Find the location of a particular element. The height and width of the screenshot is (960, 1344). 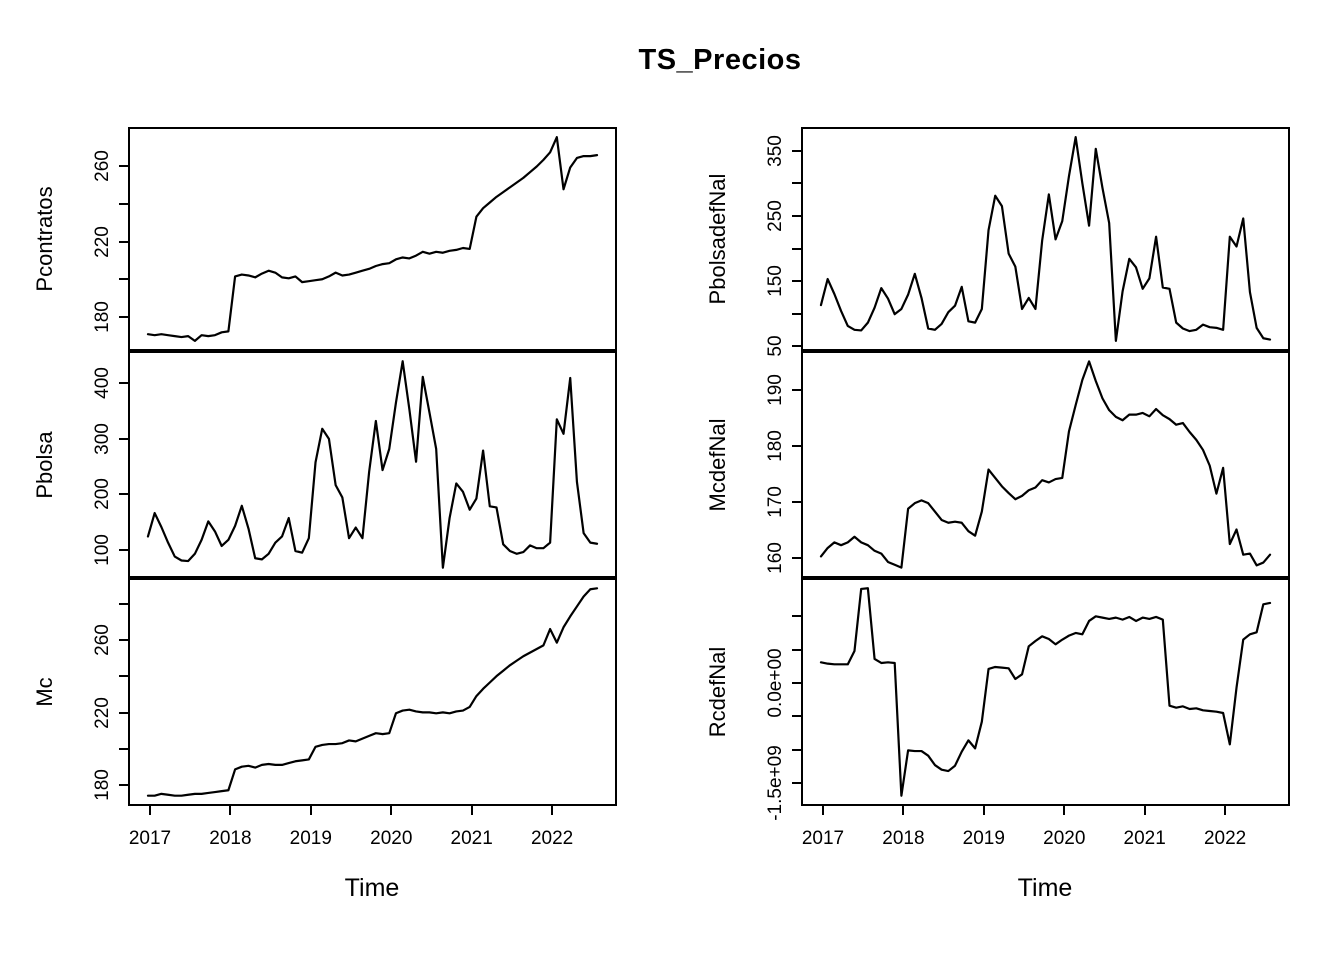

panel-pbolsadefnal: 50 150 250 350 PbolsadefNal is located at coordinates (997, 242).